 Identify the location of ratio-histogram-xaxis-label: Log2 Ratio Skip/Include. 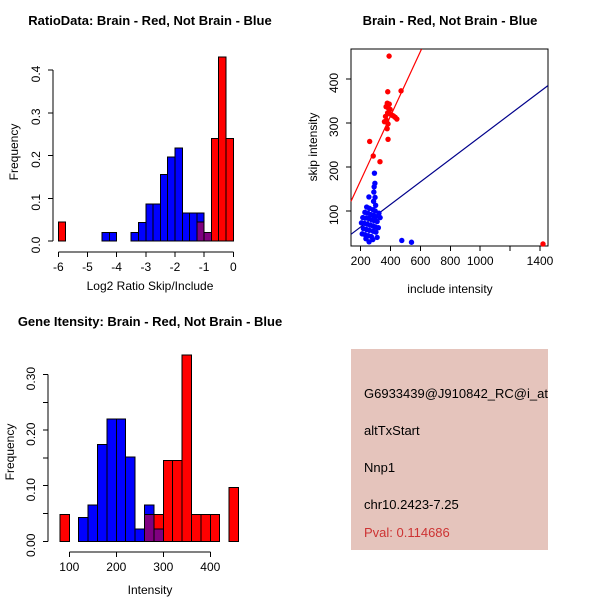
(150, 286).